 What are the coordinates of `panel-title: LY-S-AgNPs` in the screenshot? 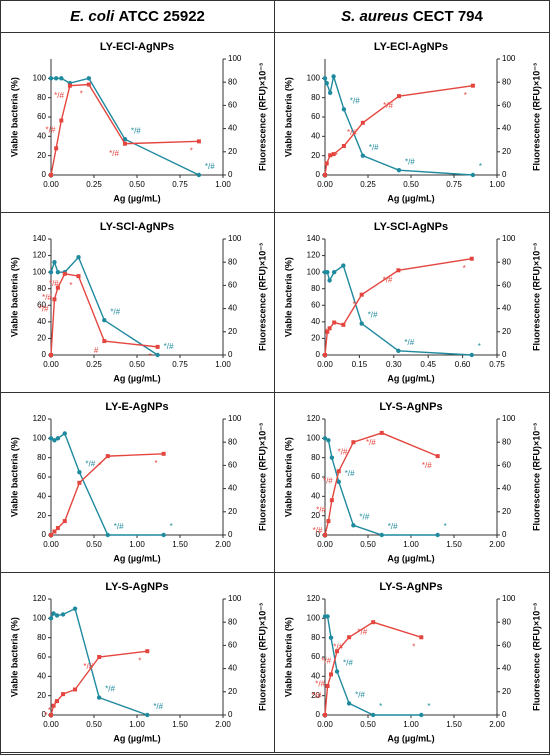 It's located at (410, 587).